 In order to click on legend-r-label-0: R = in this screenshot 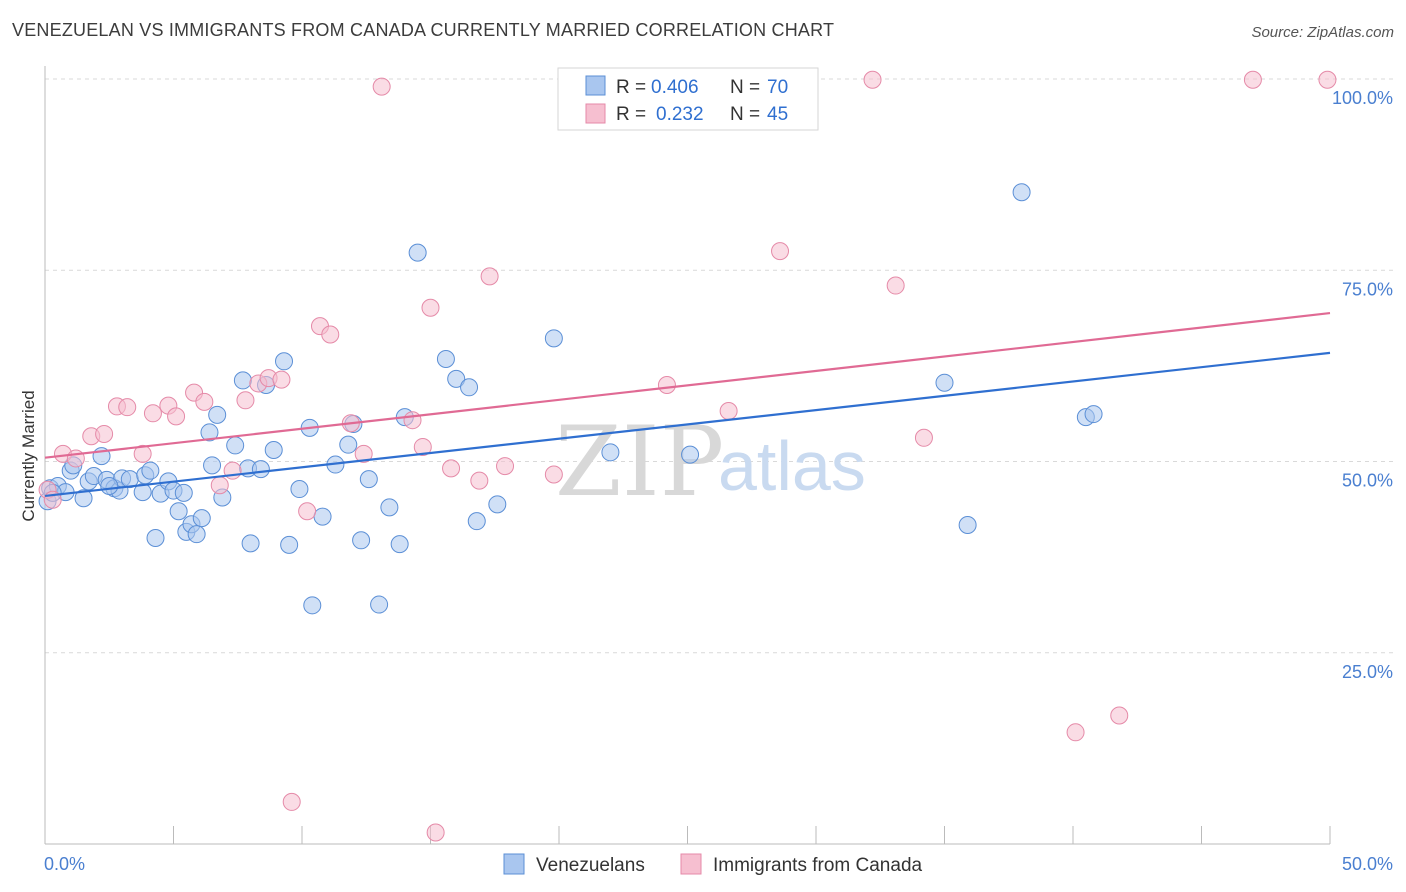, I will do `click(631, 87)`.